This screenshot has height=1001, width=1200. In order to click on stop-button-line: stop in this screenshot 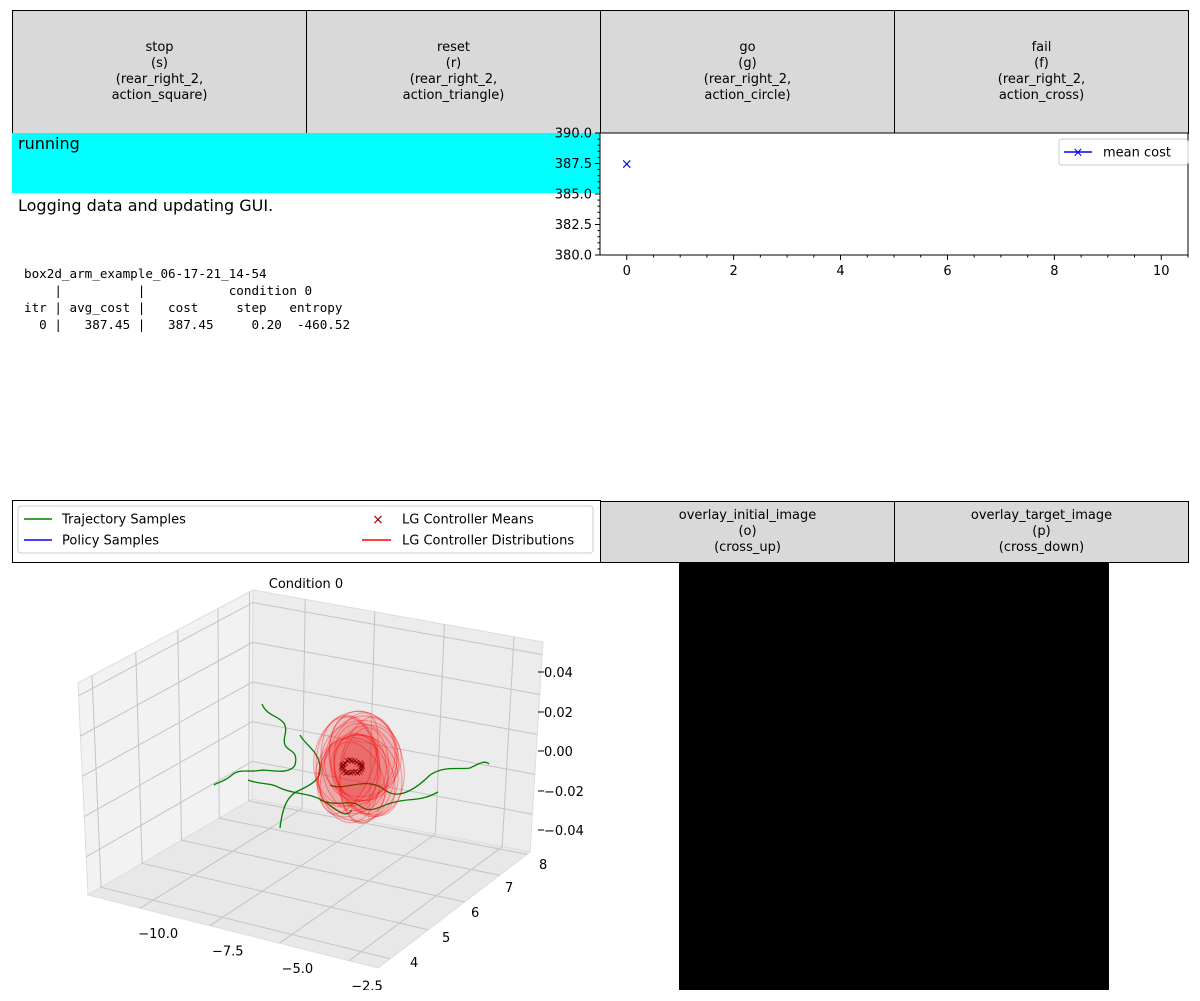, I will do `click(159, 47)`.